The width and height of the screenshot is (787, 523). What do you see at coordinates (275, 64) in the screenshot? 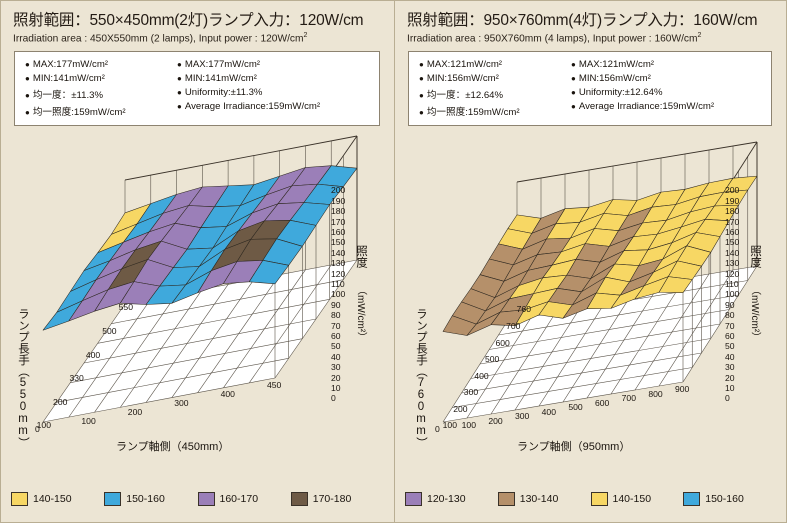
I see `spec-row: ● MAX:177mW/cm²` at bounding box center [275, 64].